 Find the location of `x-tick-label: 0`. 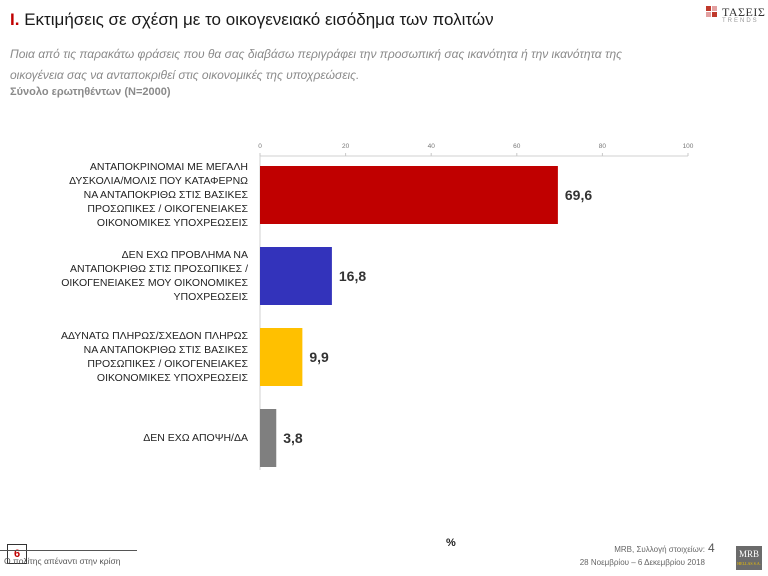

x-tick-label: 0 is located at coordinates (260, 146).